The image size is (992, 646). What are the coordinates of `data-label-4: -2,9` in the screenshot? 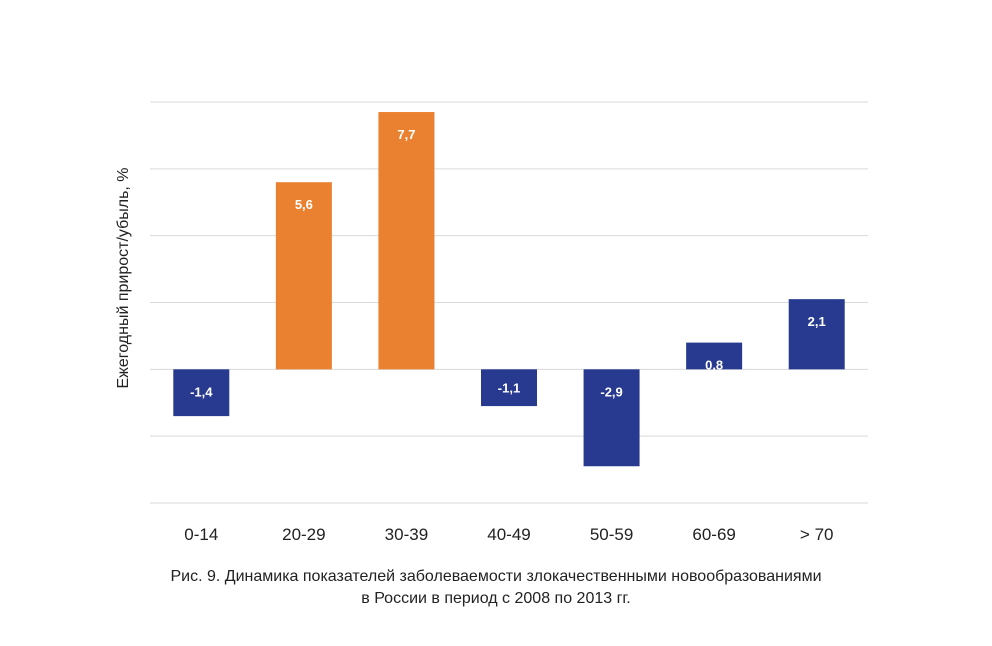 It's located at (611, 391).